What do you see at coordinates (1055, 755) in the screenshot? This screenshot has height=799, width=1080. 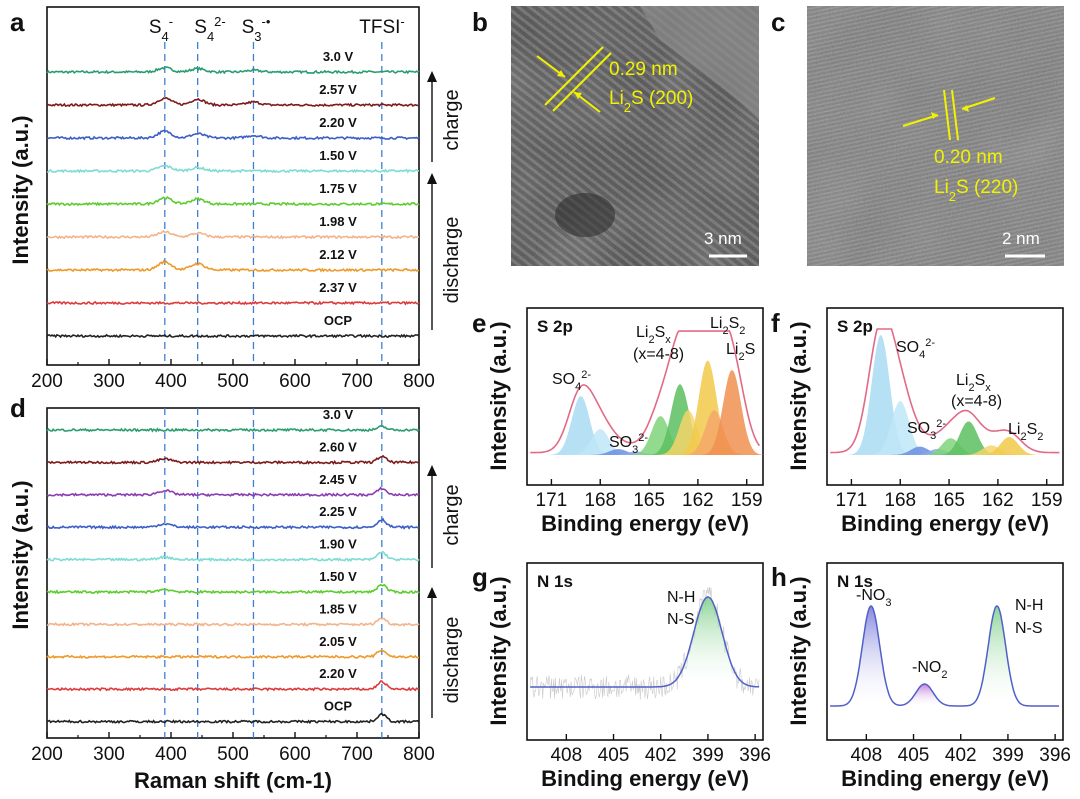 I see `x-tick-label: 396` at bounding box center [1055, 755].